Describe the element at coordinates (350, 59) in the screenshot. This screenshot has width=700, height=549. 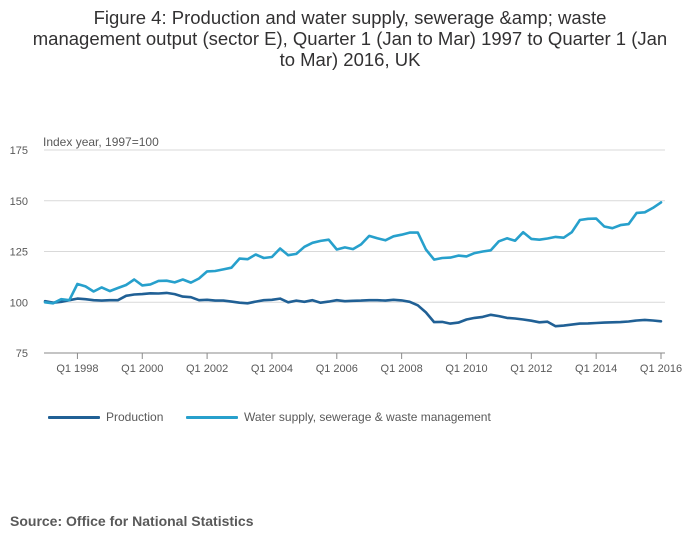
I see `title-line-3: to Mar) 2016, UK` at that location.